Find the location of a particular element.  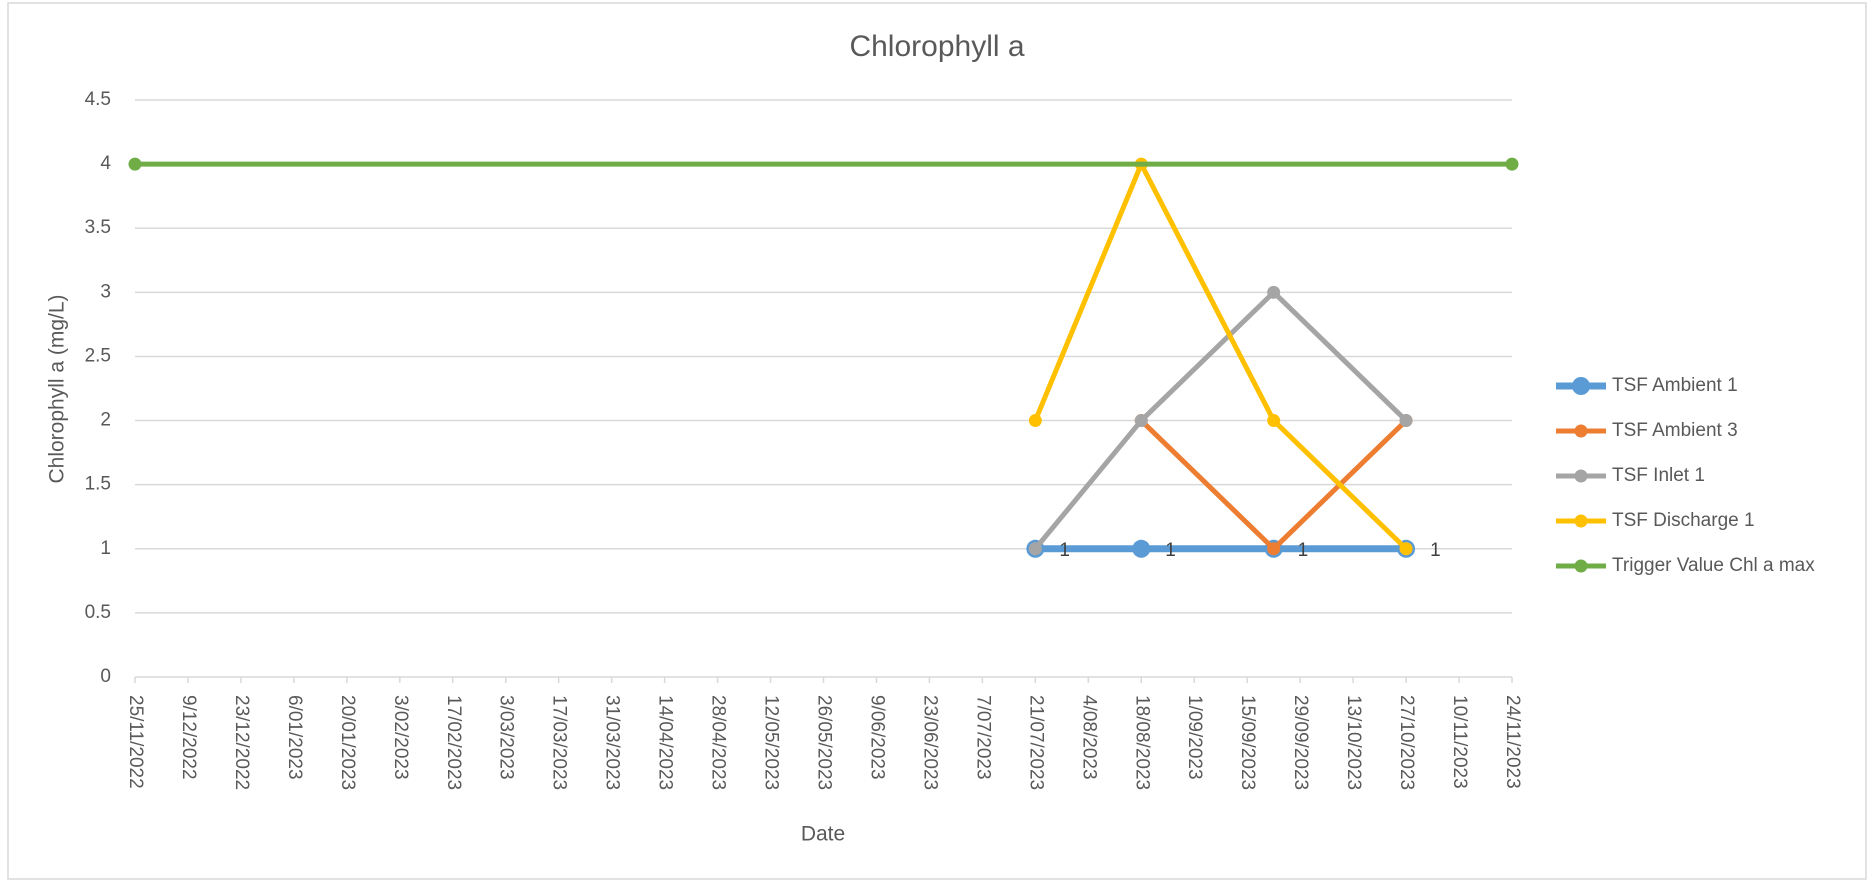

y-tick-label: 1.5 is located at coordinates (98, 484).